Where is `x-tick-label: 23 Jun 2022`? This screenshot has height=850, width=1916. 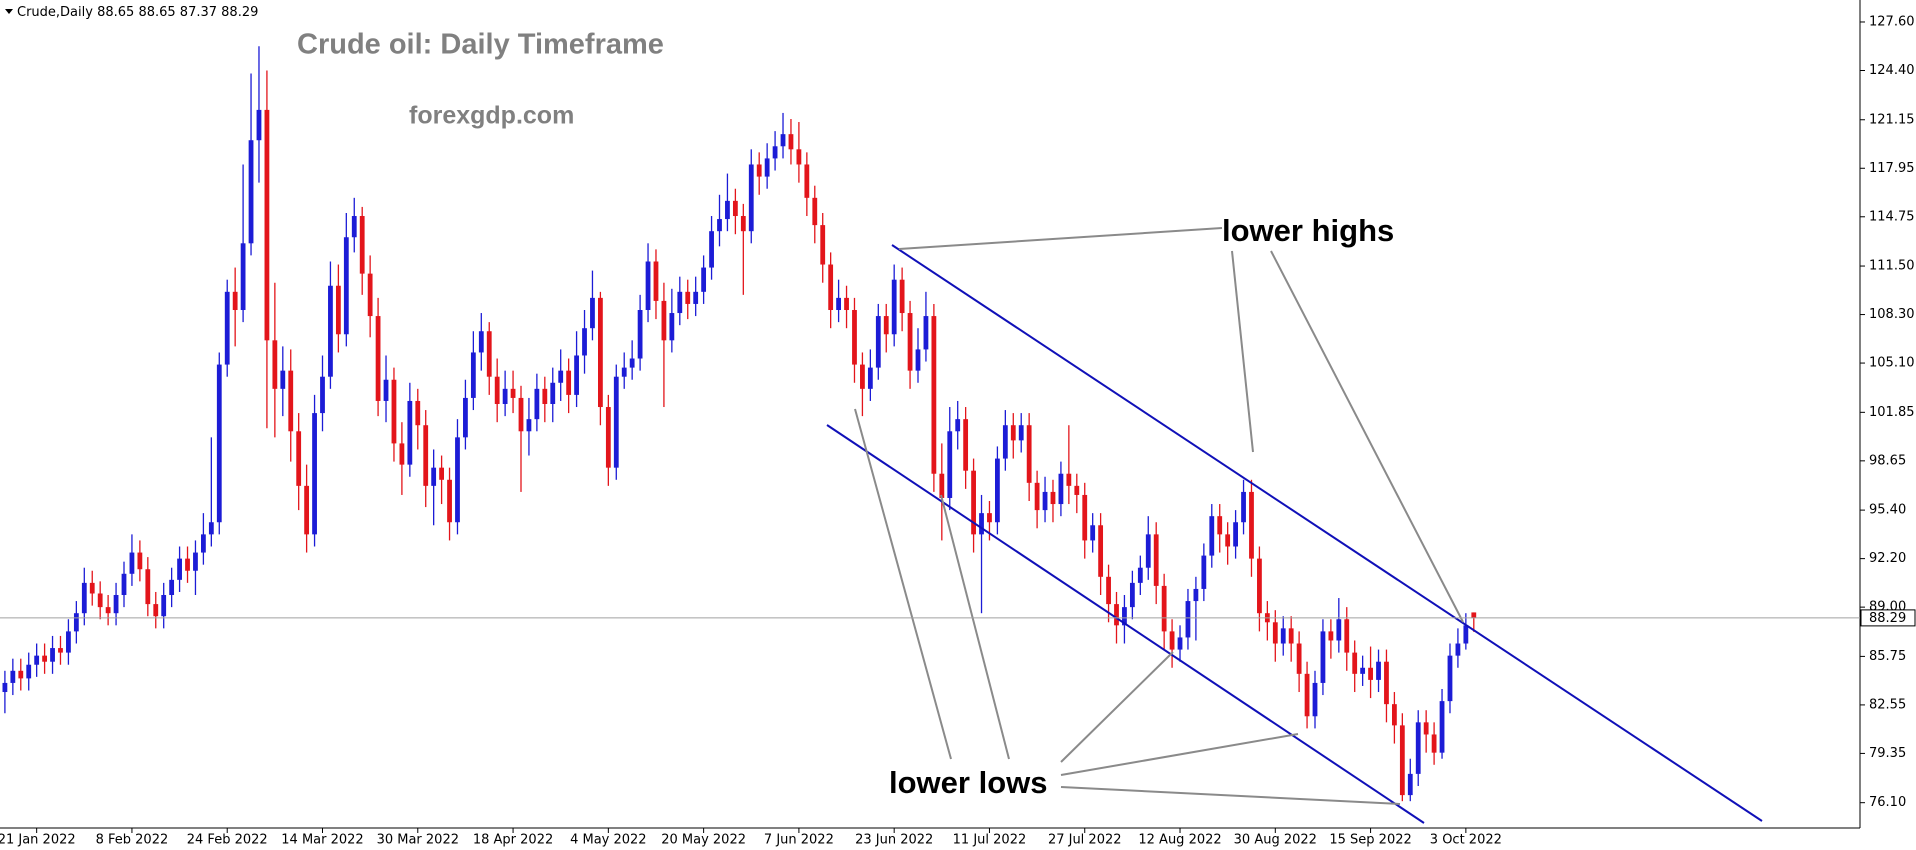 x-tick-label: 23 Jun 2022 is located at coordinates (894, 840).